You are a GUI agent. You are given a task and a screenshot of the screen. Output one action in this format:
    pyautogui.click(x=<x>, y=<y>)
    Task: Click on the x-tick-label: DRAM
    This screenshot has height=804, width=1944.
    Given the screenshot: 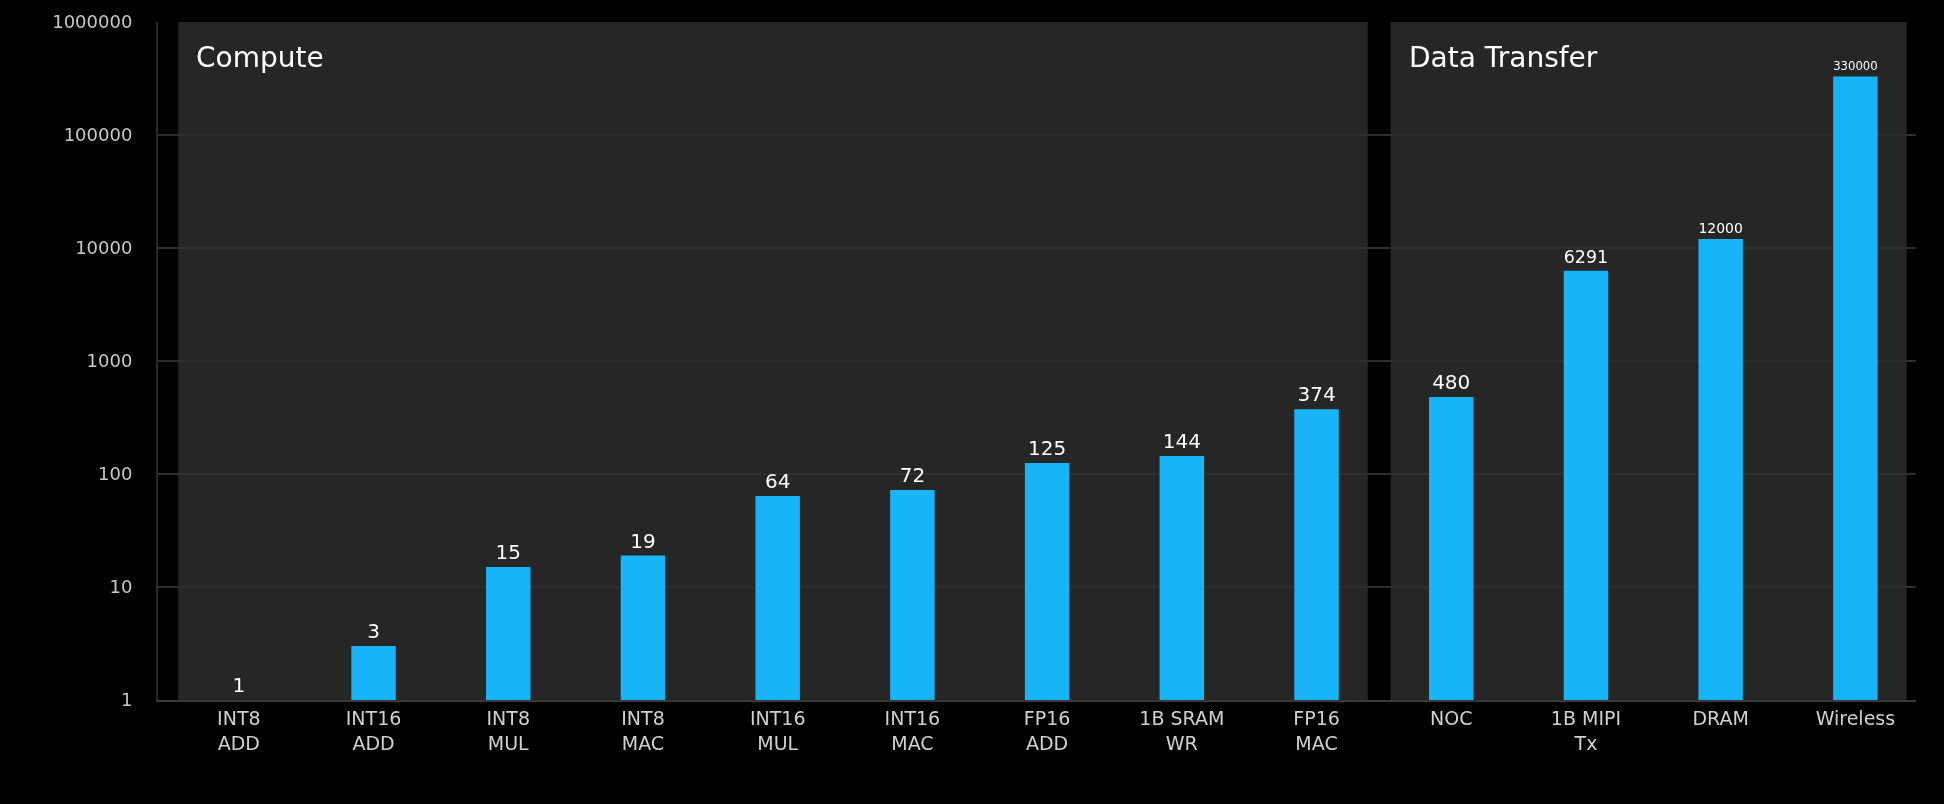 What is the action you would take?
    pyautogui.click(x=1720, y=717)
    